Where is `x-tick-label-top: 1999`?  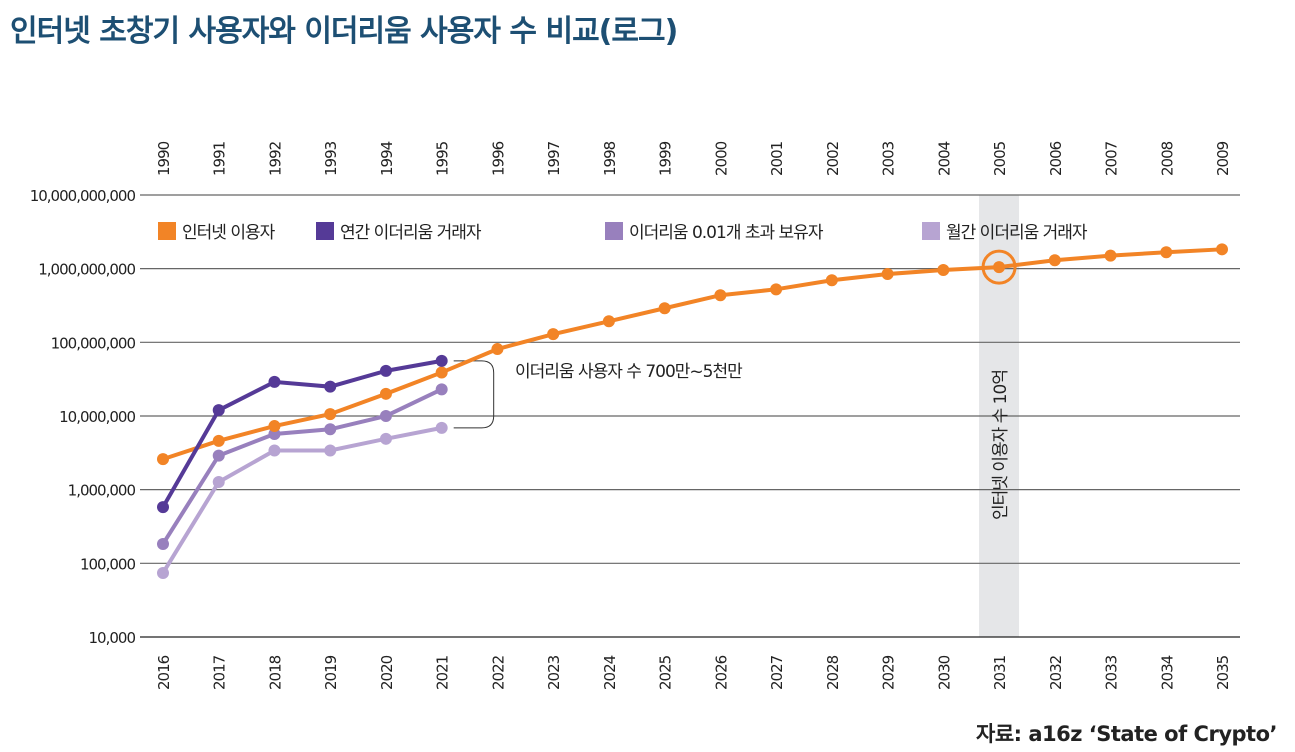
x-tick-label-top: 1999 is located at coordinates (666, 158).